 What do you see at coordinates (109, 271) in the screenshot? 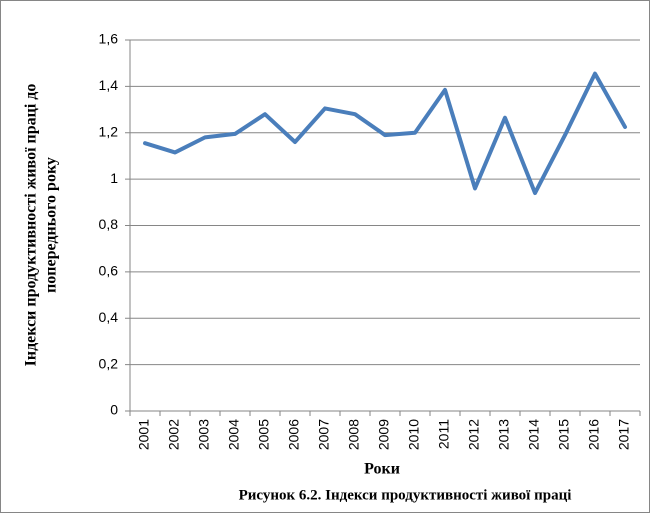
I see `y-tick-label: 0,6` at bounding box center [109, 271].